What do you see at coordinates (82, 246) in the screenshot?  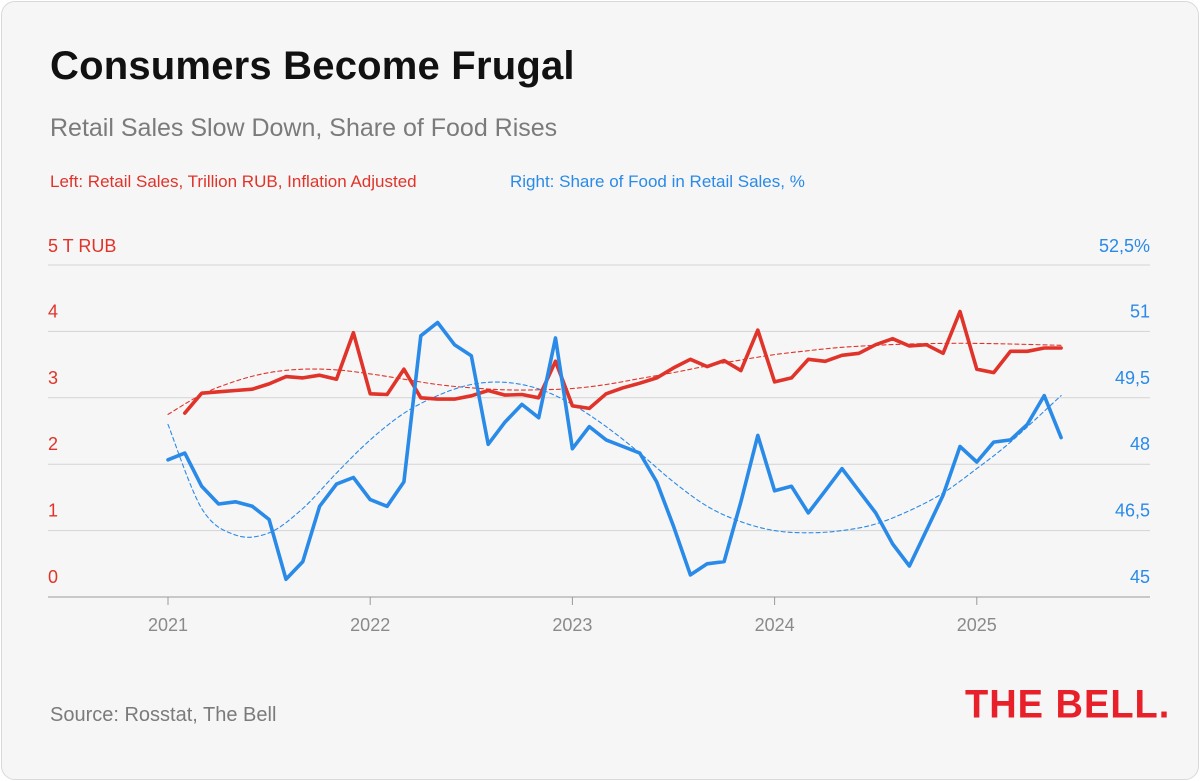 I see `left-axis-tick-label: 5 T RUB` at bounding box center [82, 246].